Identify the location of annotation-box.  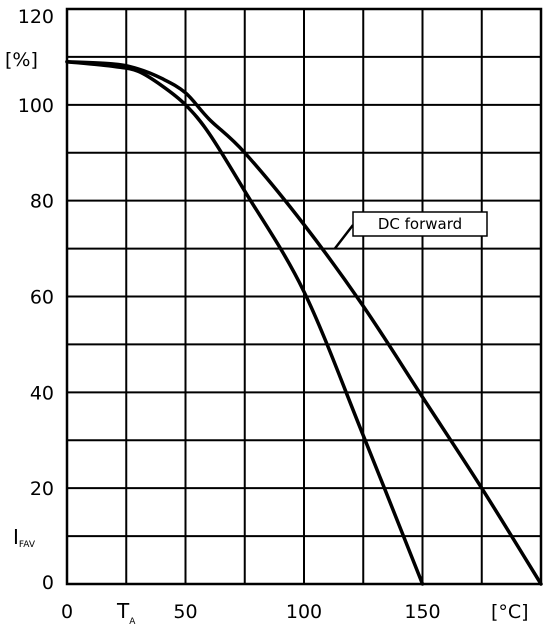
(420, 224).